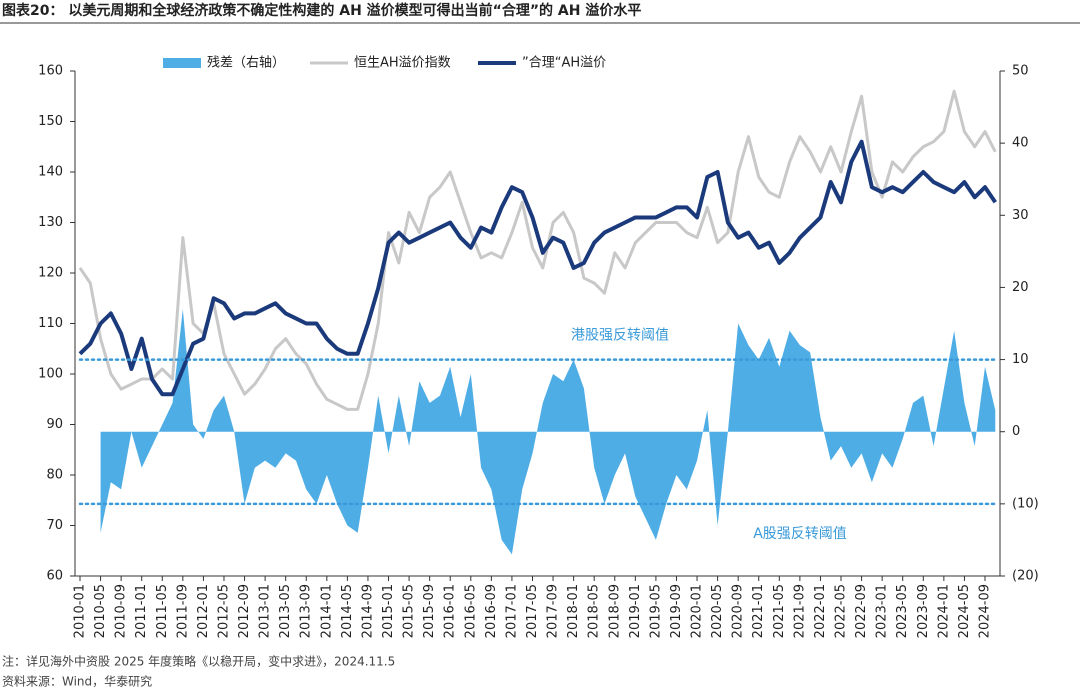  I want to click on y-tick-label: 60, so click(54, 576).